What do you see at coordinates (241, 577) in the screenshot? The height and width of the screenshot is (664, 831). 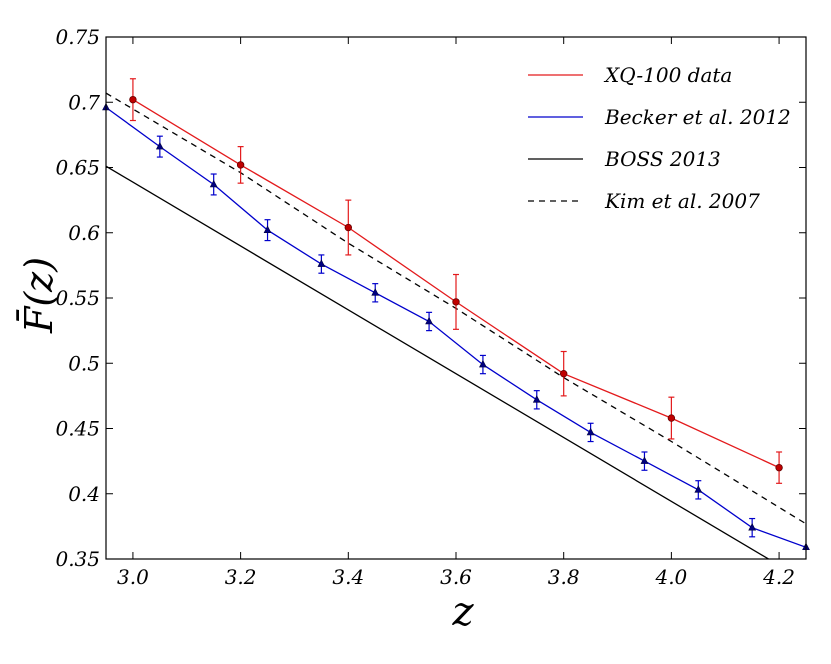 I see `x-tick-label: 3.2` at bounding box center [241, 577].